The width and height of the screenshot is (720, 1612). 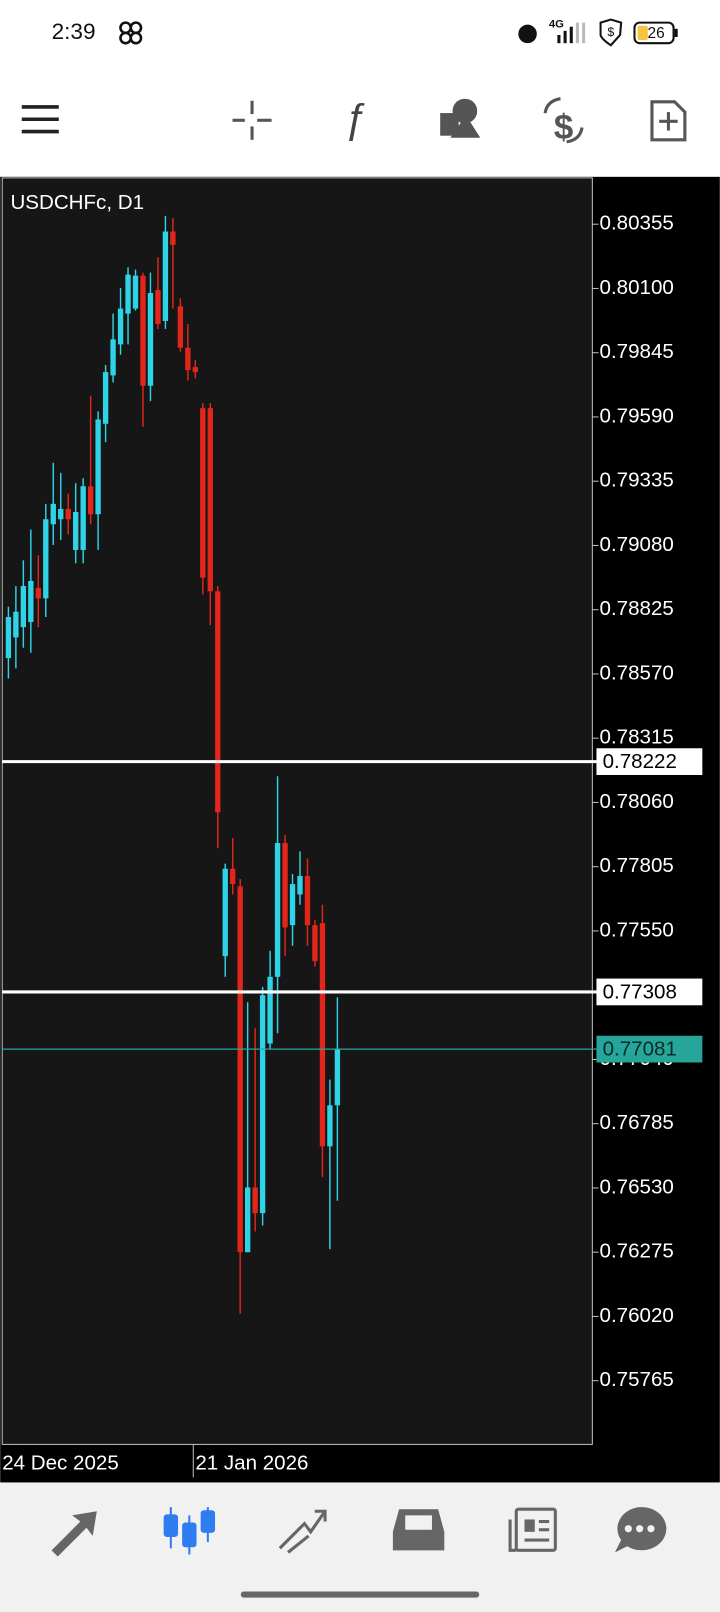 What do you see at coordinates (637, 1315) in the screenshot?
I see `y-tick-label: 0.76020` at bounding box center [637, 1315].